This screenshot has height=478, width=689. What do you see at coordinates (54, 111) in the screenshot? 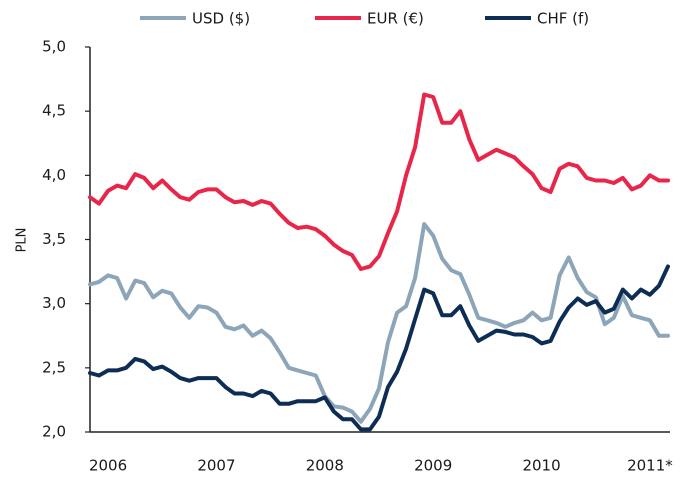
I see `y-tick-label: 4,5` at bounding box center [54, 111].